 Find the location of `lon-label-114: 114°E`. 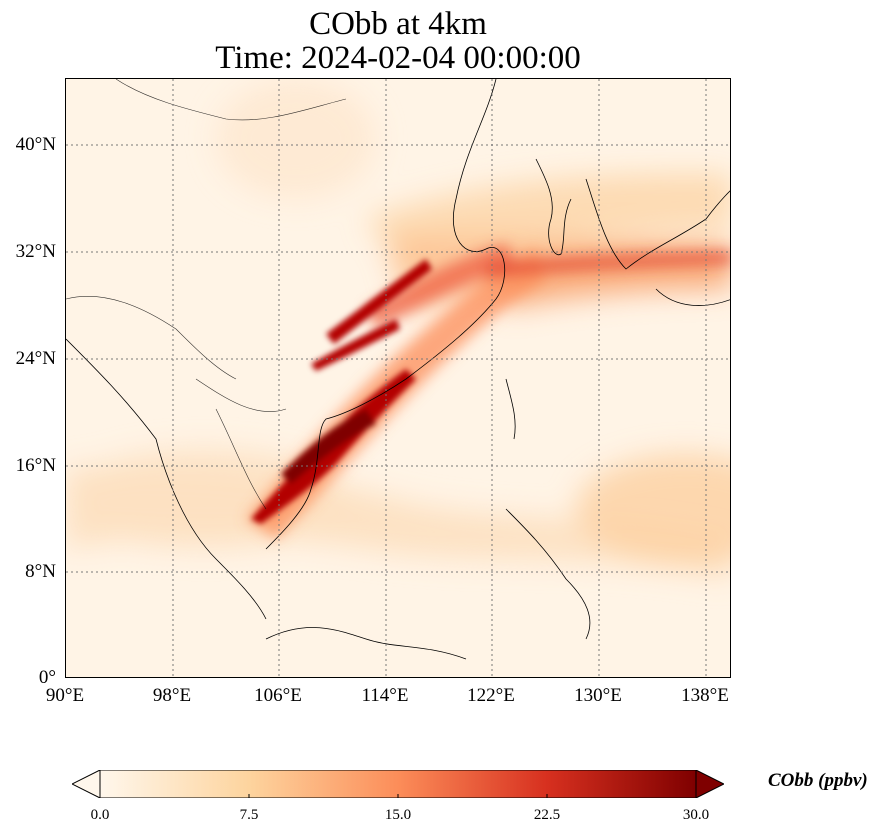

lon-label-114: 114°E is located at coordinates (385, 695).